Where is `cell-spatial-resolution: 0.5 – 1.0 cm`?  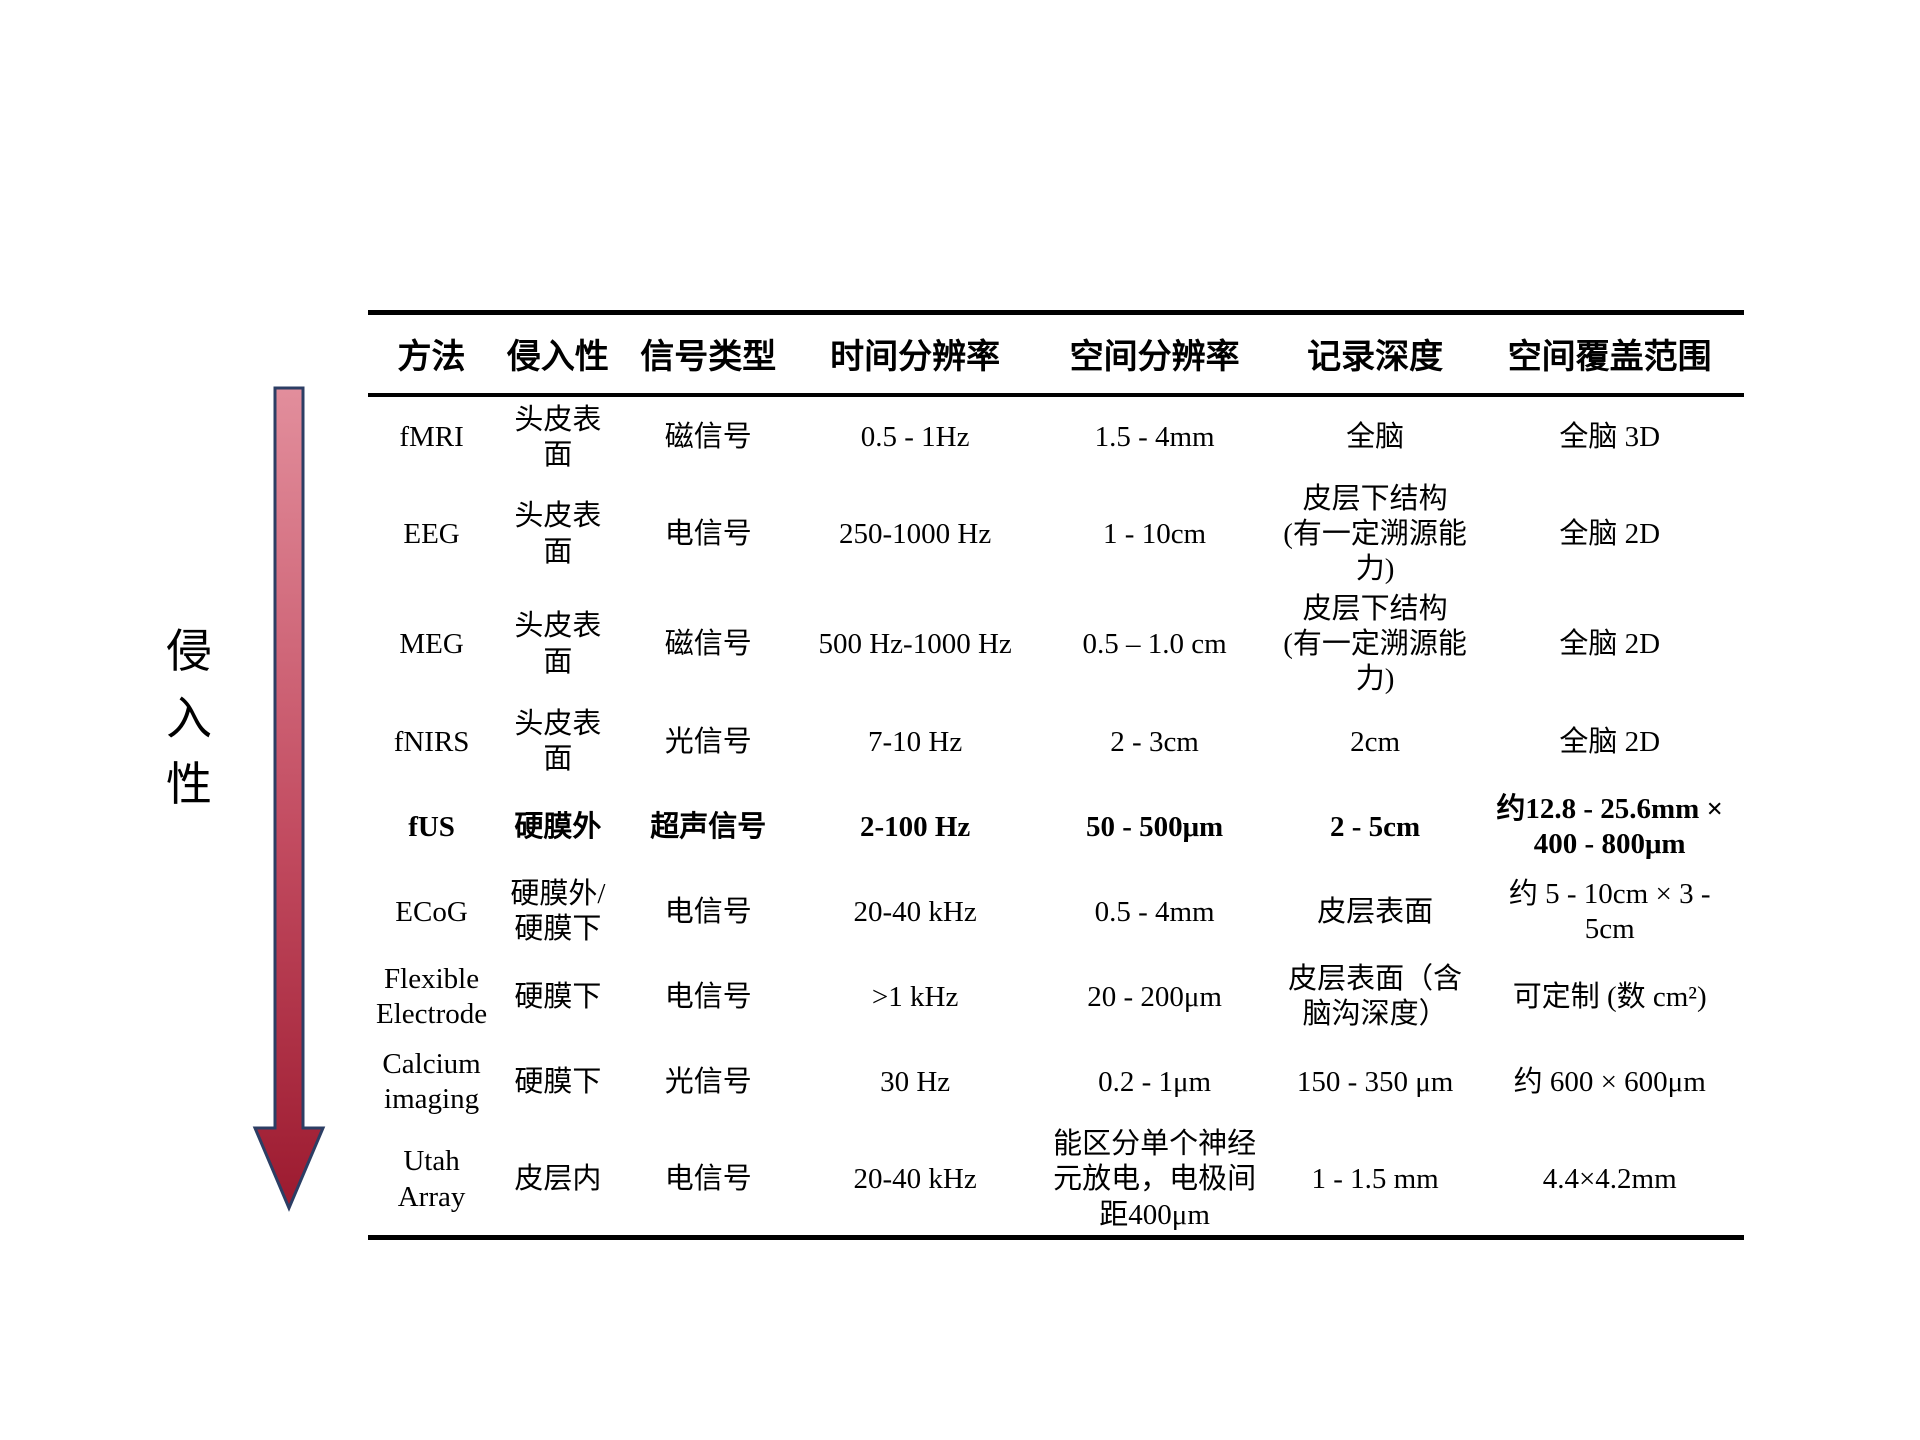
cell-spatial-resolution: 0.5 – 1.0 cm is located at coordinates (1154, 644).